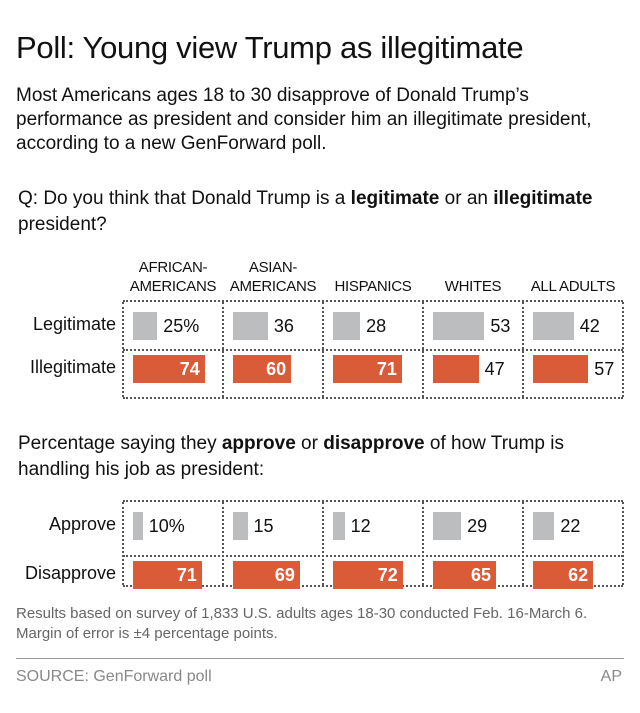  Describe the element at coordinates (189, 369) in the screenshot. I see `data-label: 74` at that location.